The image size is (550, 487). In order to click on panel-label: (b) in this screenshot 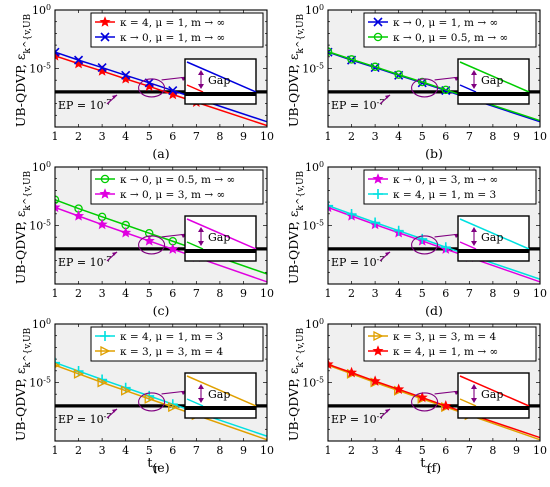, I will do `click(434, 153)`.